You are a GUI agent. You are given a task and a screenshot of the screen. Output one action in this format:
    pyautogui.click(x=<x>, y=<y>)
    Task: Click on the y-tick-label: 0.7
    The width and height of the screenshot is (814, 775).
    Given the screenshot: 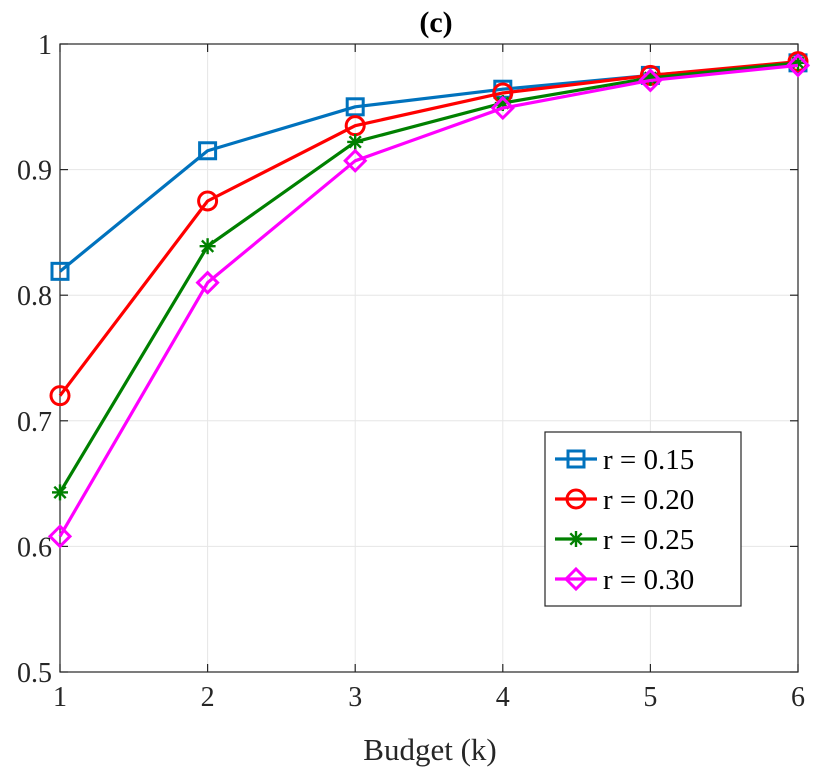 What is the action you would take?
    pyautogui.click(x=34, y=422)
    